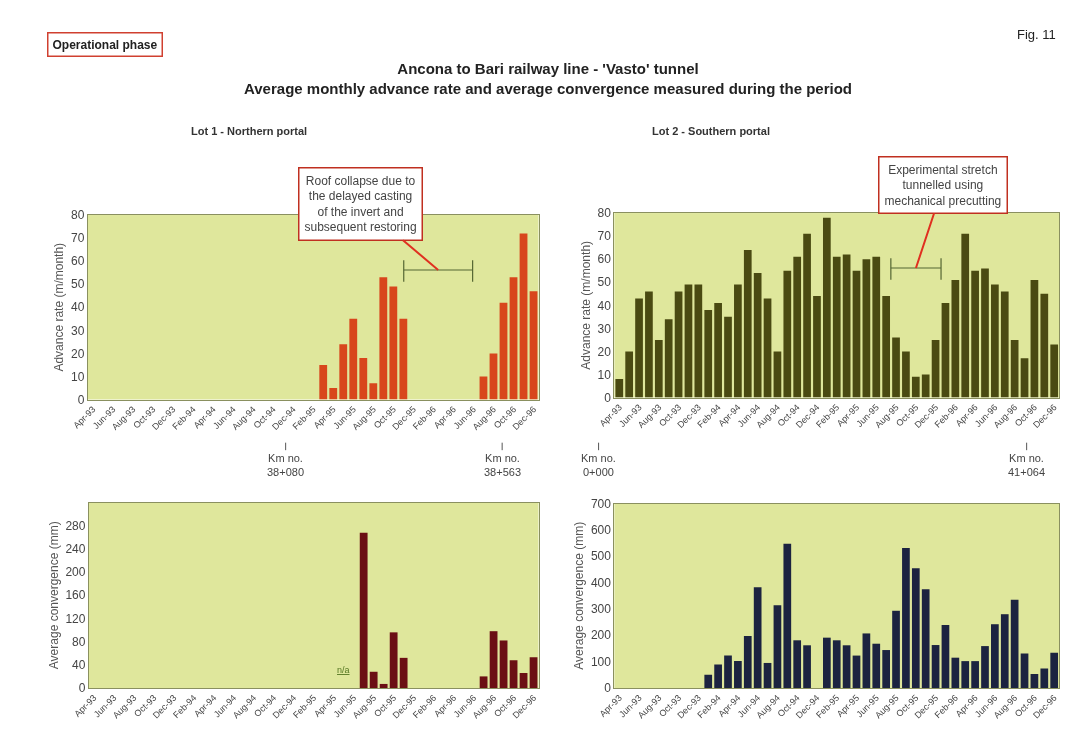 Image resolution: width=1067 pixels, height=747 pixels. I want to click on y-tick-label: 10, so click(604, 374).